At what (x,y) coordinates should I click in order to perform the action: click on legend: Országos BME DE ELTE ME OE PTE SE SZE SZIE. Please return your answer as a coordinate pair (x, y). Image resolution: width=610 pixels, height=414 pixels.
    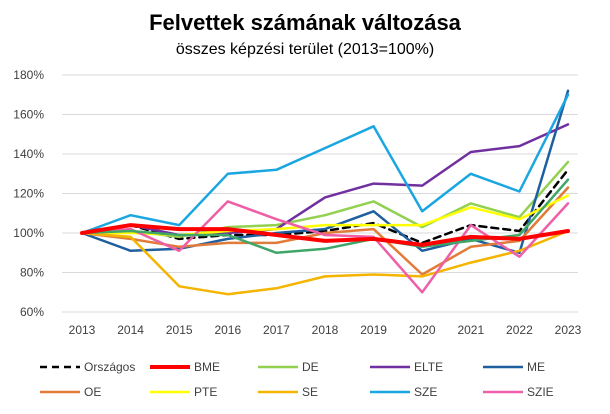
    Looking at the image, I should click on (297, 379).